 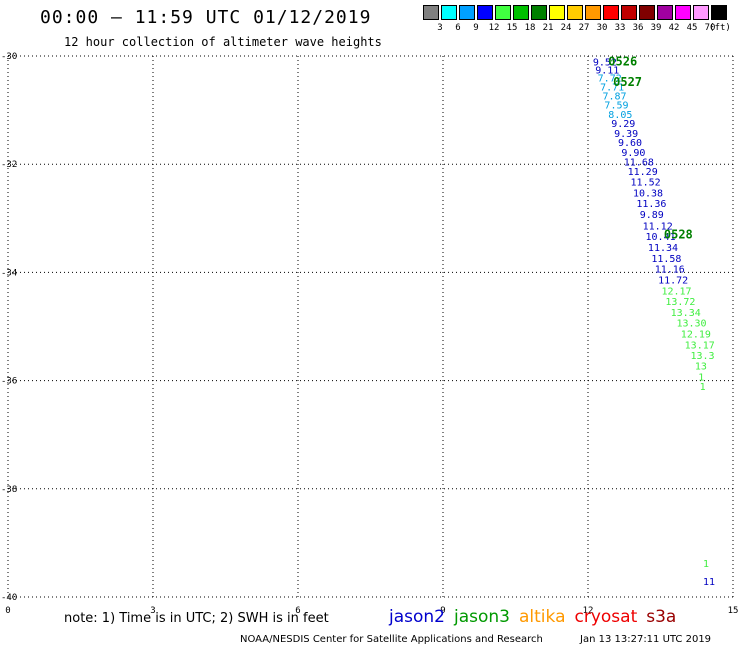 I want to click on satellite-legend-s3a: s3a, so click(x=661, y=617).